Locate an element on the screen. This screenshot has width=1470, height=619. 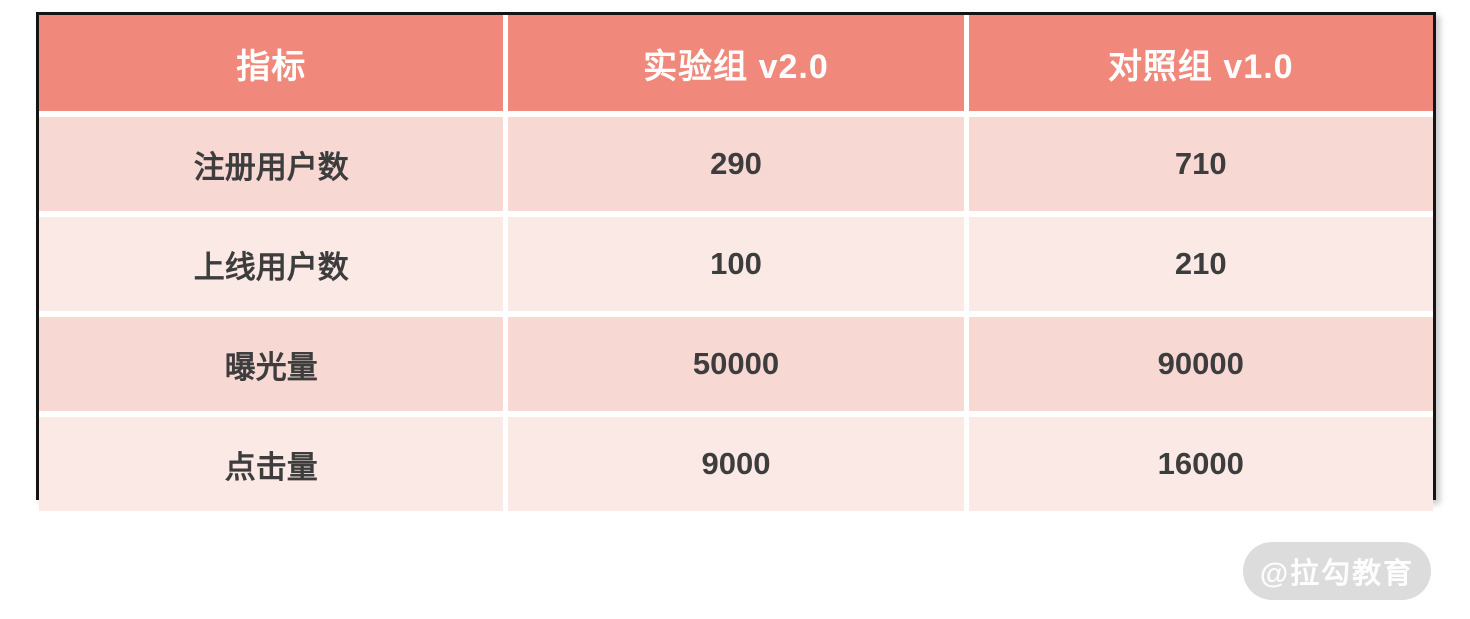
experimental-value: 100 is located at coordinates (737, 264).